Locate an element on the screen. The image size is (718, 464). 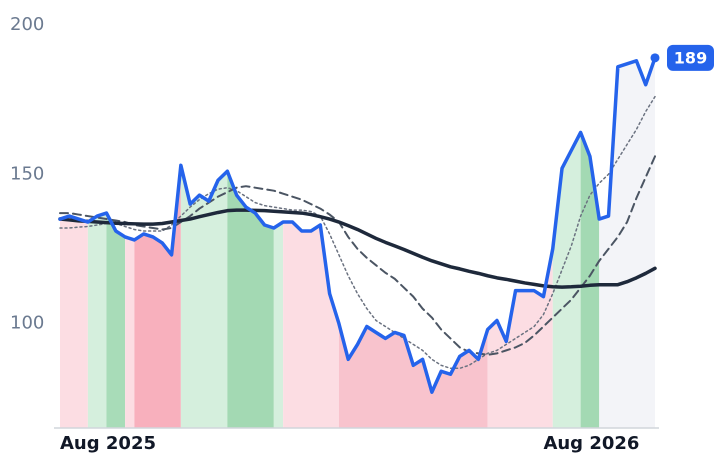
y-tick-label: 150 is located at coordinates (27, 173).